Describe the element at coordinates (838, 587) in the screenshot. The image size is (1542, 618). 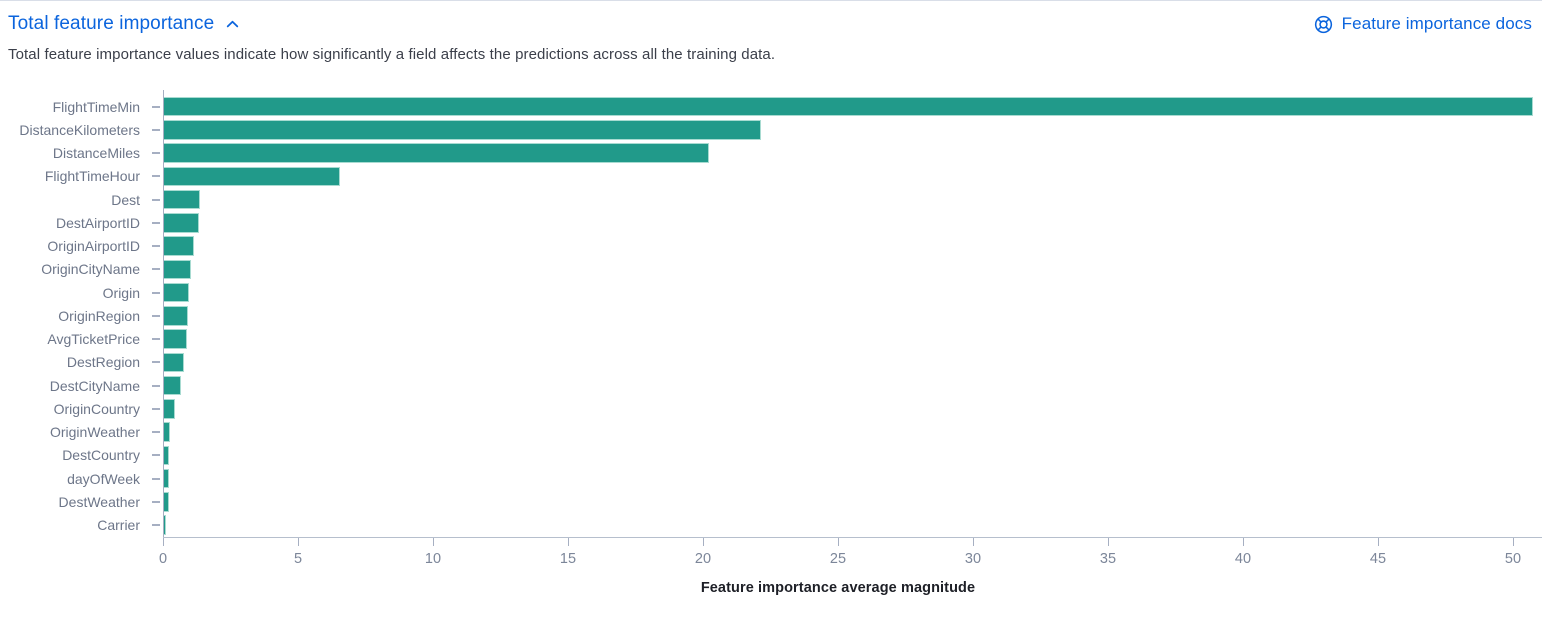
I see `x-axis-title: Feature importance average magnitude` at that location.